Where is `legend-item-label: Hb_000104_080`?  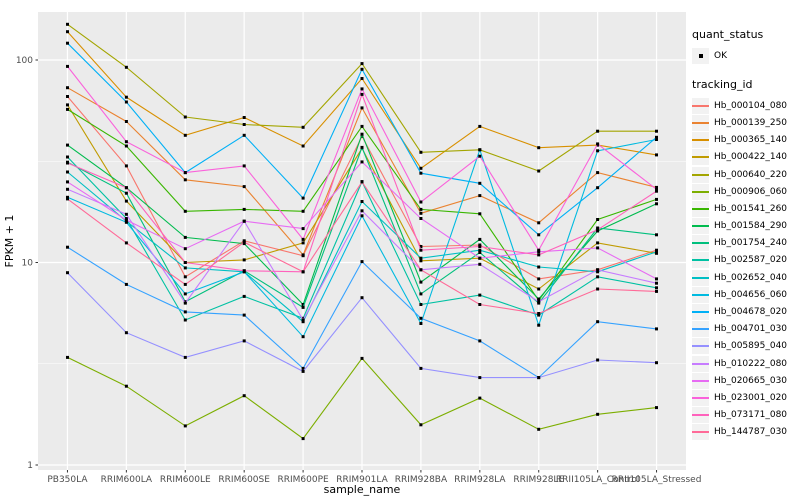 legend-item-label: Hb_000104_080 is located at coordinates (751, 105).